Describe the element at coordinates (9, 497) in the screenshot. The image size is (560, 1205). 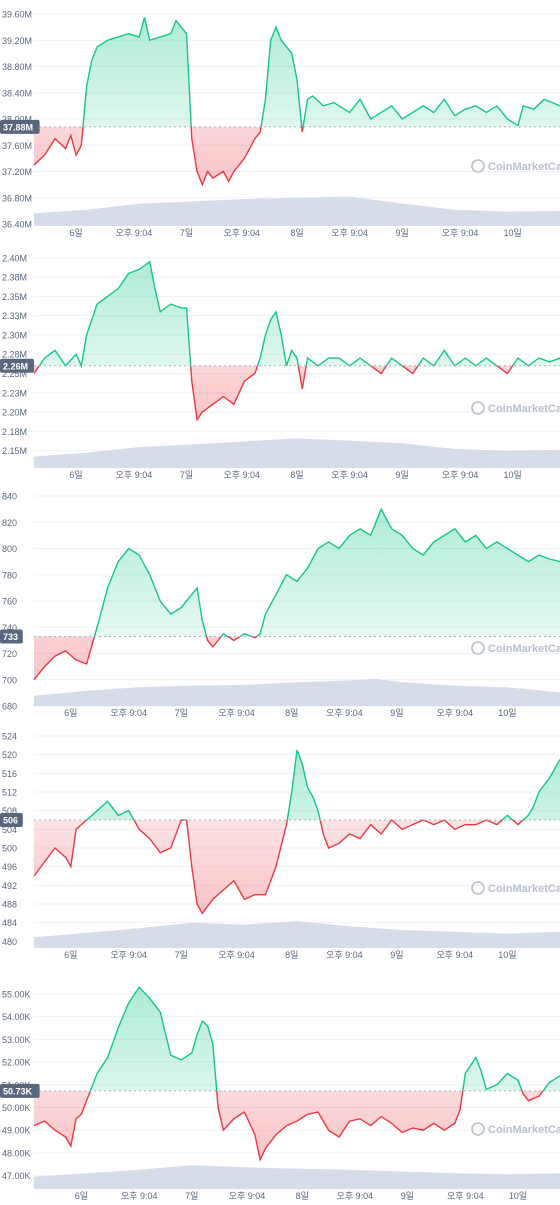
I see `y-tick-label: 840` at that location.